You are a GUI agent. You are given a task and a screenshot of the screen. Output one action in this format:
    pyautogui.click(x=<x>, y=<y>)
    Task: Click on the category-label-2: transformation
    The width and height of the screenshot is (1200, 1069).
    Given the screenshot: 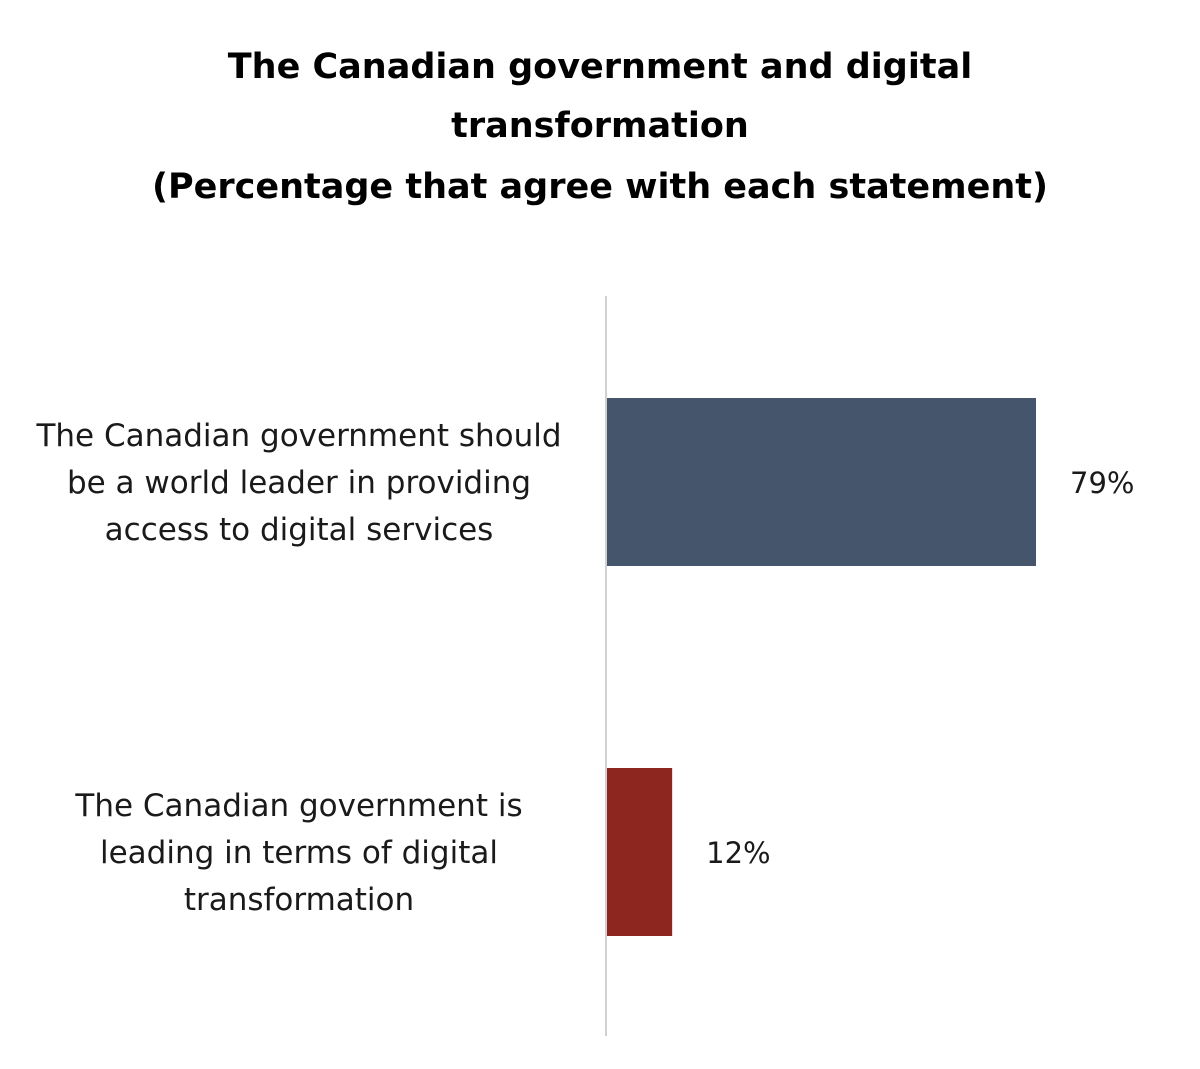 What is the action you would take?
    pyautogui.click(x=299, y=900)
    